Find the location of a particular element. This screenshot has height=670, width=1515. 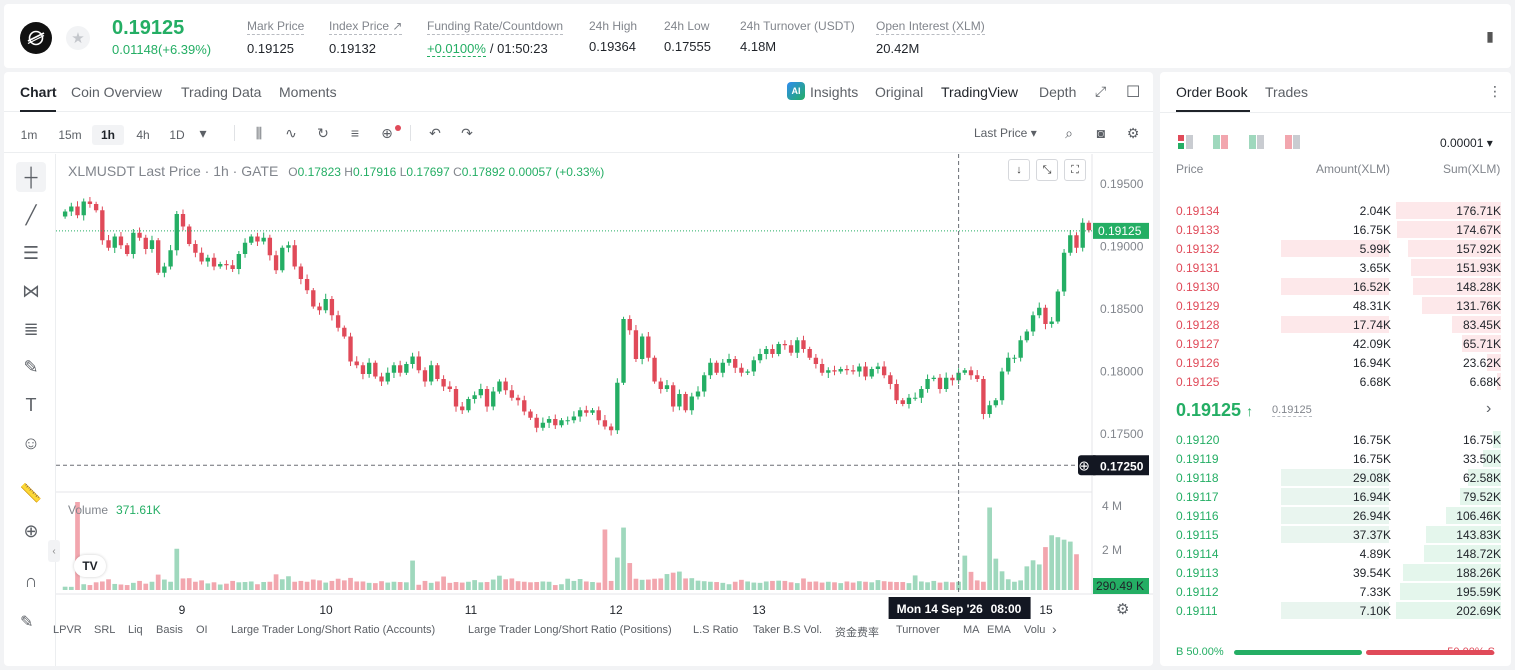

fib-icon: ≣ is located at coordinates (31, 328).